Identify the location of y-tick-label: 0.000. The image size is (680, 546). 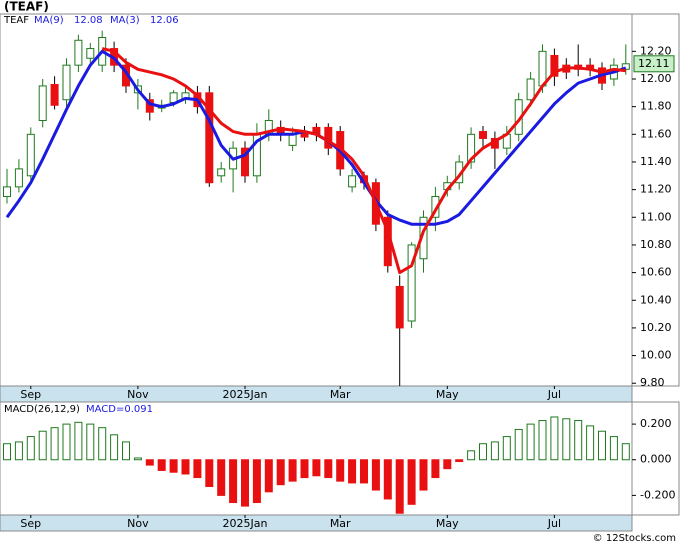
(656, 459).